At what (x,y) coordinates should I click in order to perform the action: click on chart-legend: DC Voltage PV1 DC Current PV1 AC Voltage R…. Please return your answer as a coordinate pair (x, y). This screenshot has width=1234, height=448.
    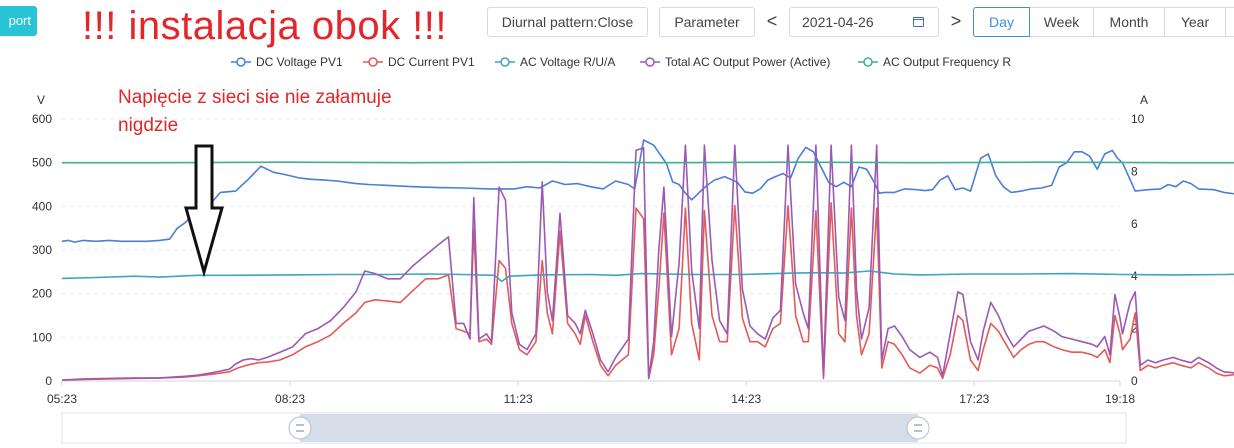
    Looking at the image, I should click on (621, 62).